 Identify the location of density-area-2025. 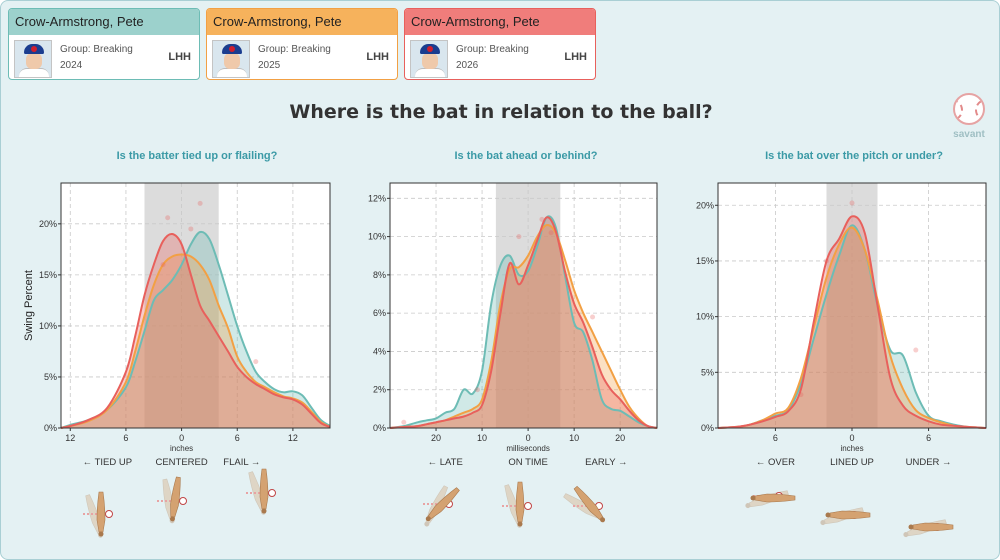
(523, 326).